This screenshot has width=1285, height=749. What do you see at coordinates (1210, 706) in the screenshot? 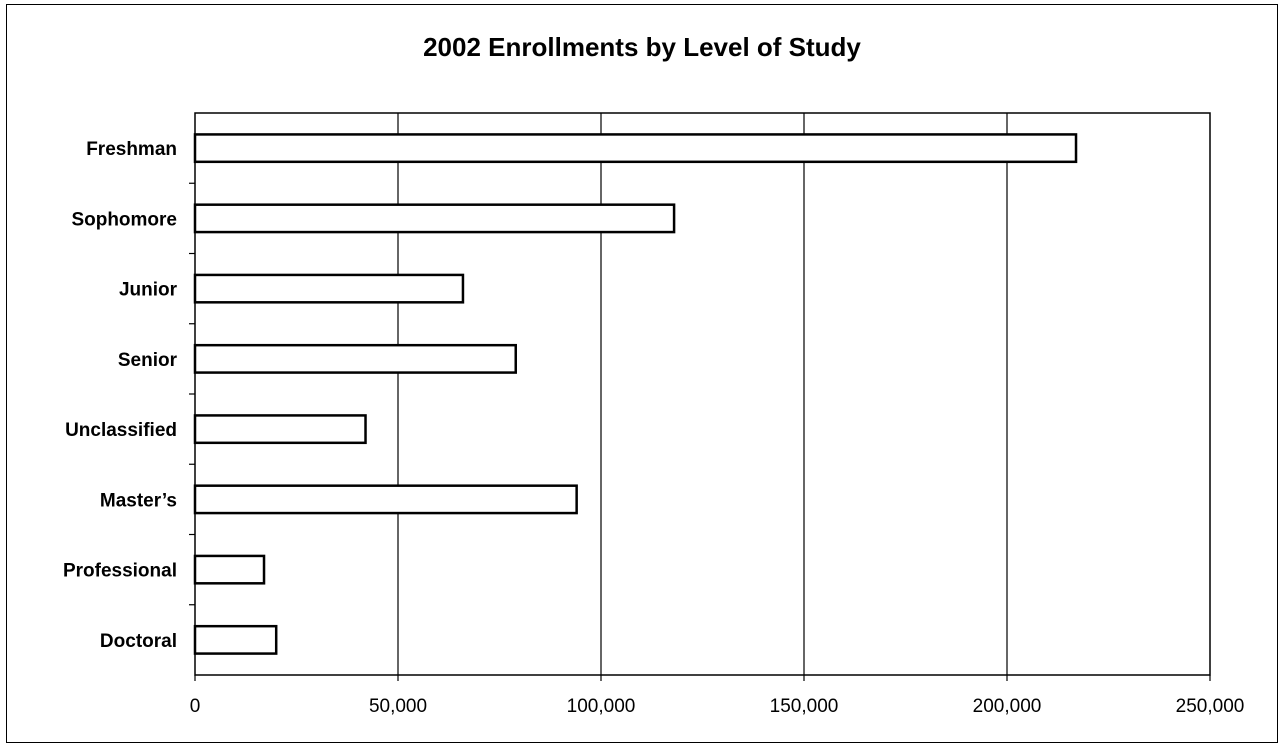
I see `x-tick-label: 250,000` at bounding box center [1210, 706].